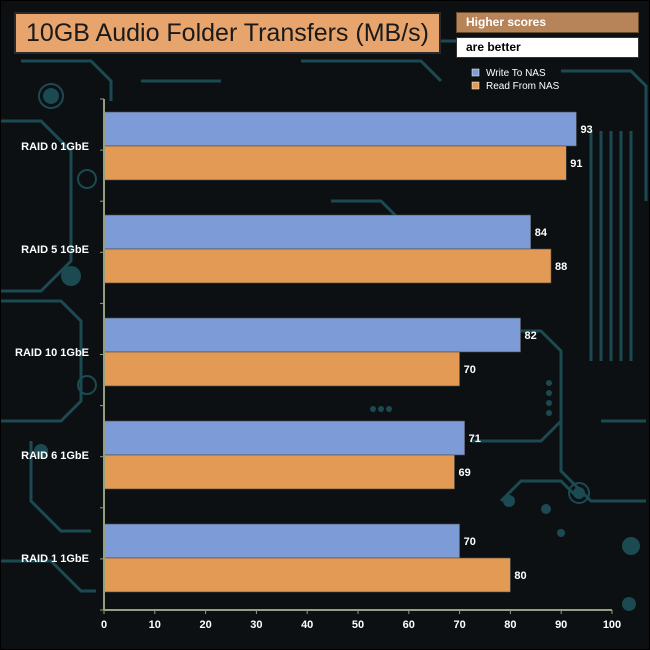 Image resolution: width=650 pixels, height=650 pixels. I want to click on x-tick-label-8: 80, so click(510, 625).